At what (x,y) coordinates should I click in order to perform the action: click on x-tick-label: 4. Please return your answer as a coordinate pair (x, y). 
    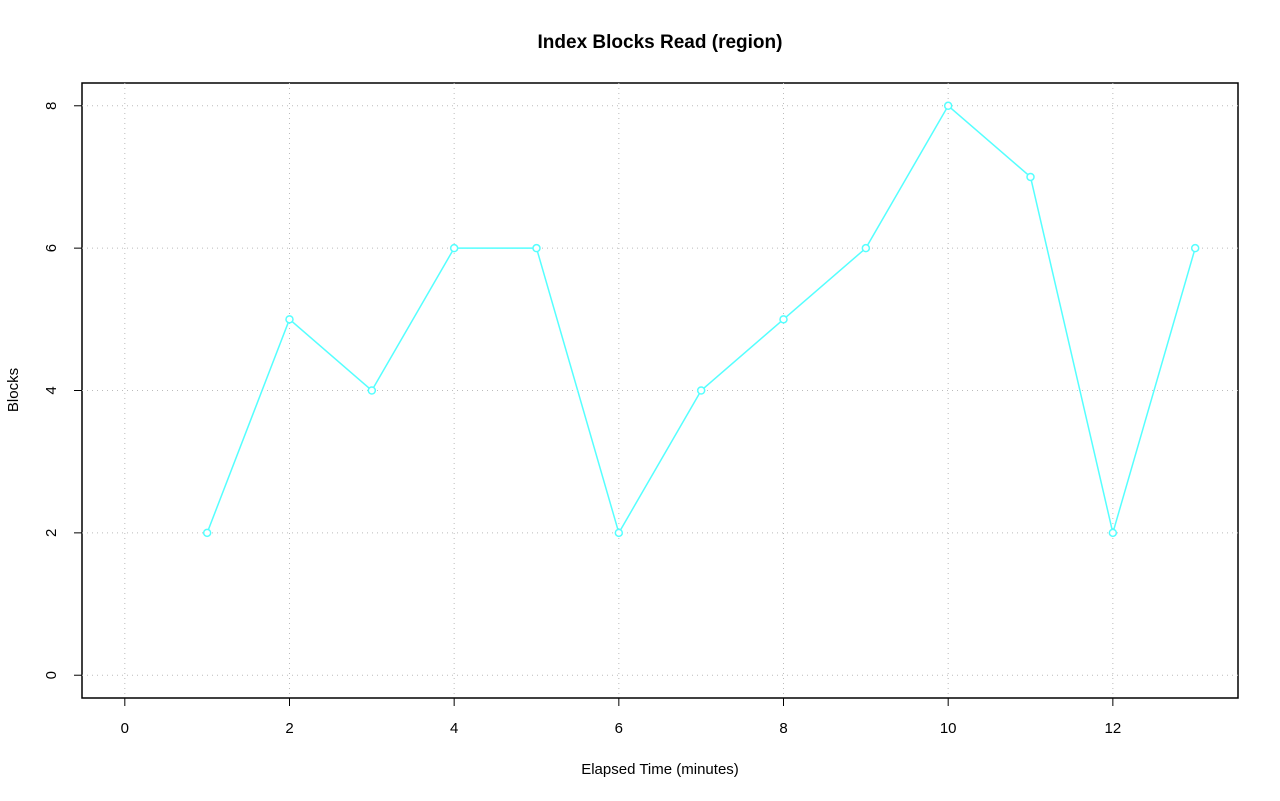
    Looking at the image, I should click on (454, 728).